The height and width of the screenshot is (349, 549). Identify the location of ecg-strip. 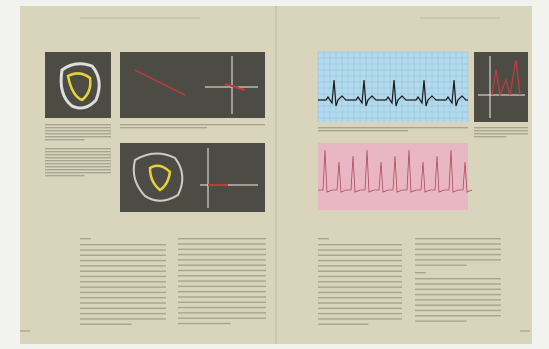
(393, 86).